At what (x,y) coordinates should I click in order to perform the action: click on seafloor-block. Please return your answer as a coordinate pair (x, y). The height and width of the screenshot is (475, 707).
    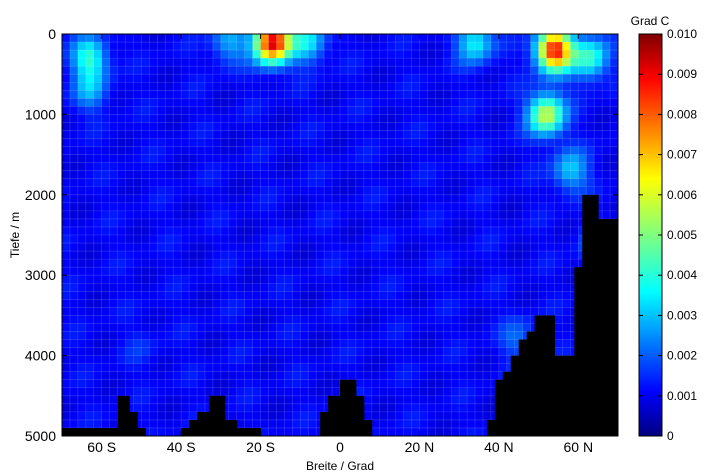
    Looking at the image, I should click on (193, 427).